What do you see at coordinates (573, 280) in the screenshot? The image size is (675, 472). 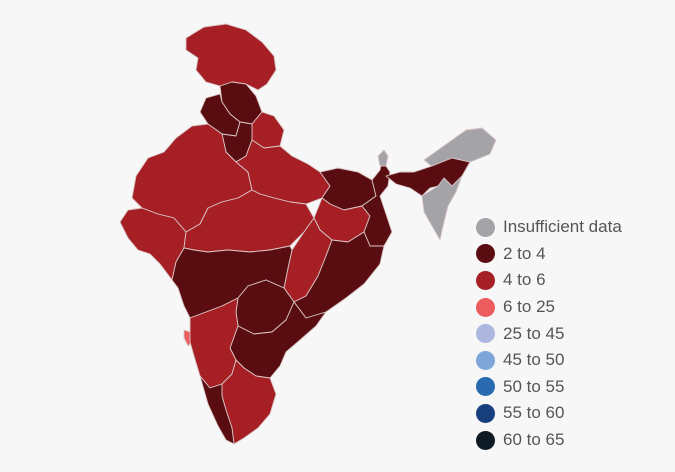 I see `legend-item-4-to-6: 4 to 6` at bounding box center [573, 280].